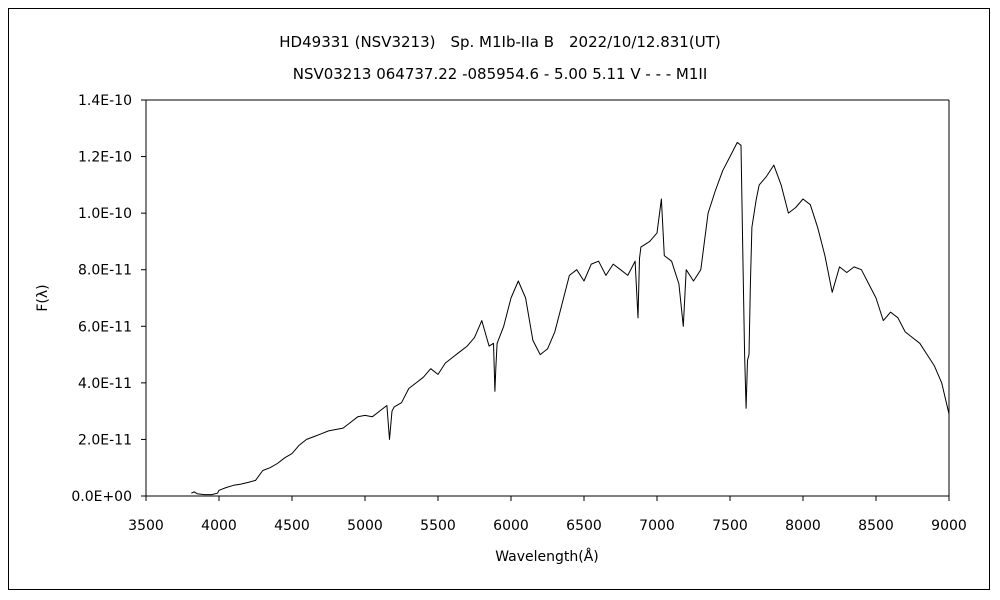 The width and height of the screenshot is (1000, 600). Describe the element at coordinates (105, 327) in the screenshot. I see `y-tick-label: 6.0E-11` at that location.